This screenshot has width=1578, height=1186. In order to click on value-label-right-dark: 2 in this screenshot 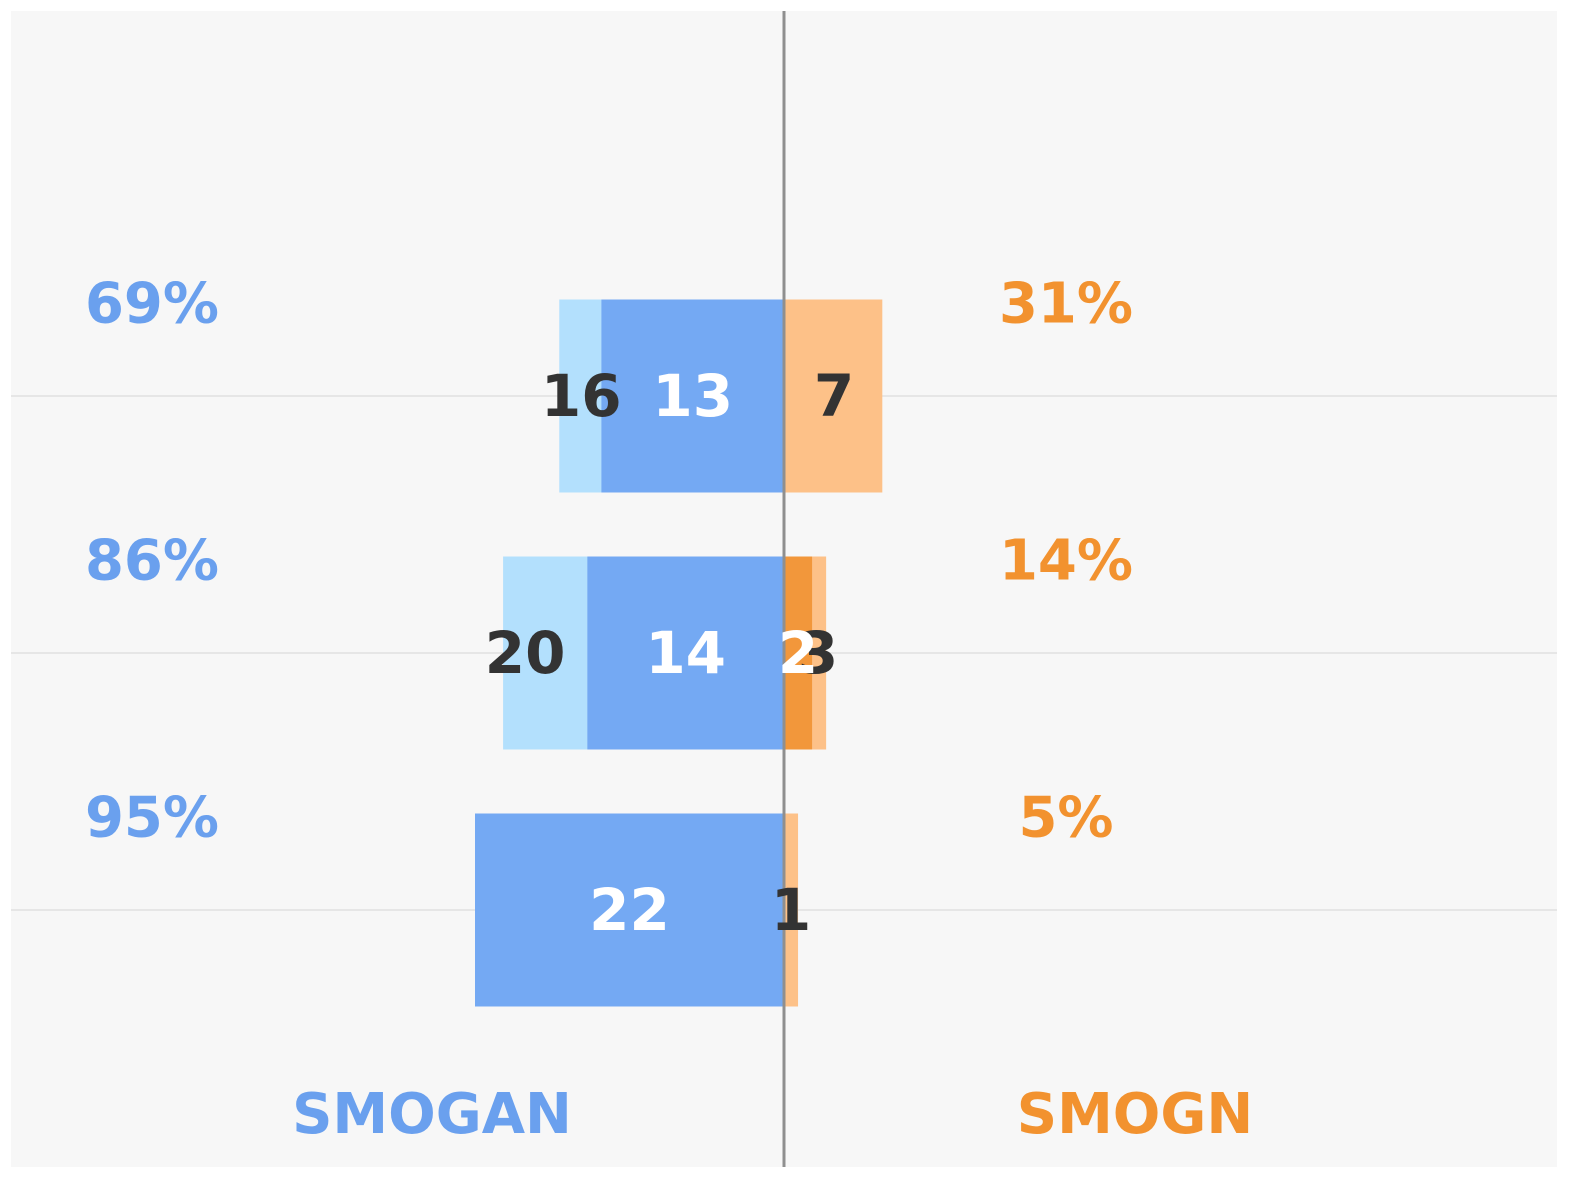, I will do `click(798, 653)`.